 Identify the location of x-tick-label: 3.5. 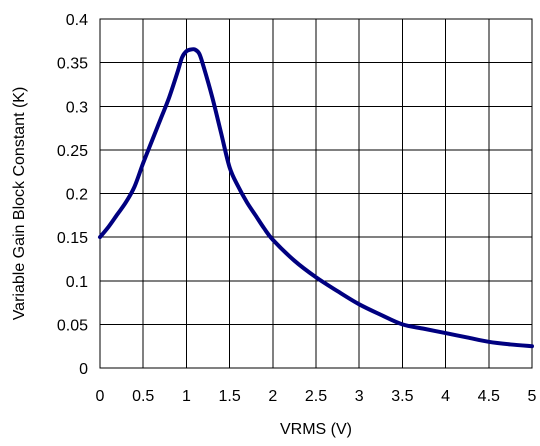
(402, 396).